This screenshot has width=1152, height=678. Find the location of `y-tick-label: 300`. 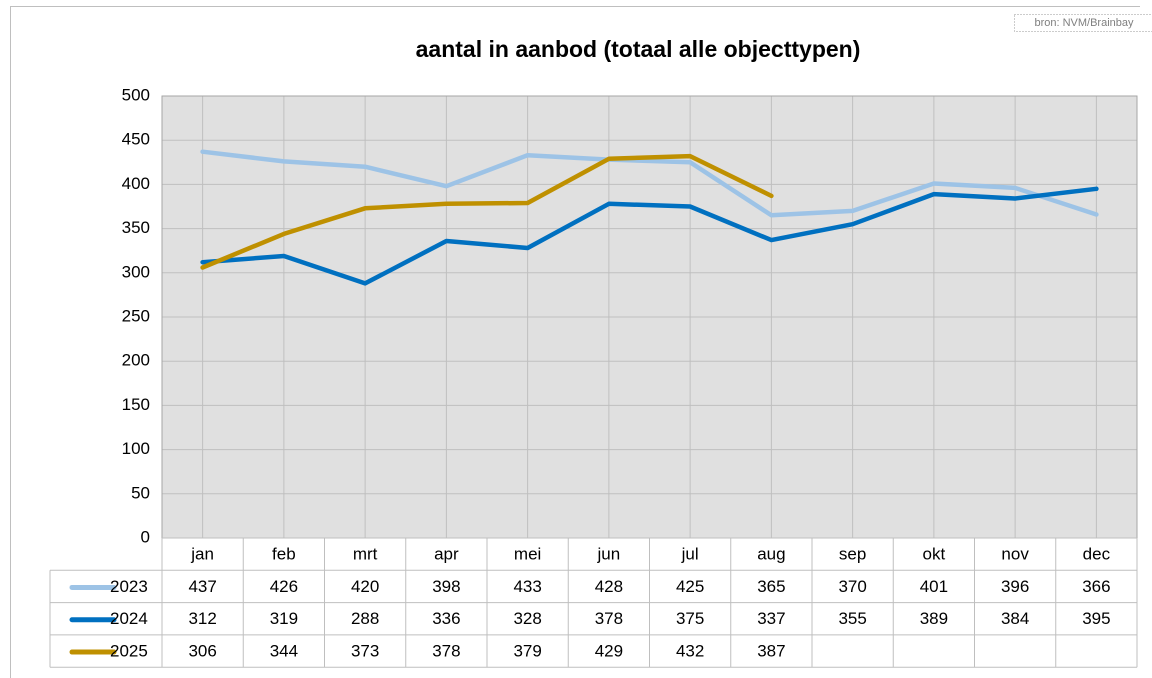

y-tick-label: 300 is located at coordinates (136, 271).